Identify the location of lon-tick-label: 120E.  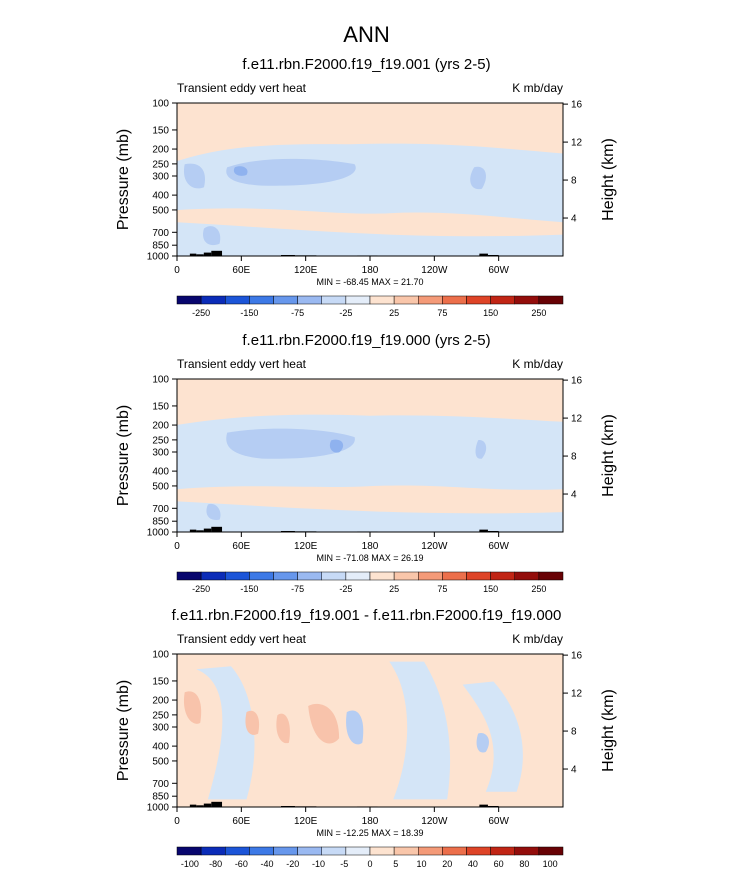
(306, 546).